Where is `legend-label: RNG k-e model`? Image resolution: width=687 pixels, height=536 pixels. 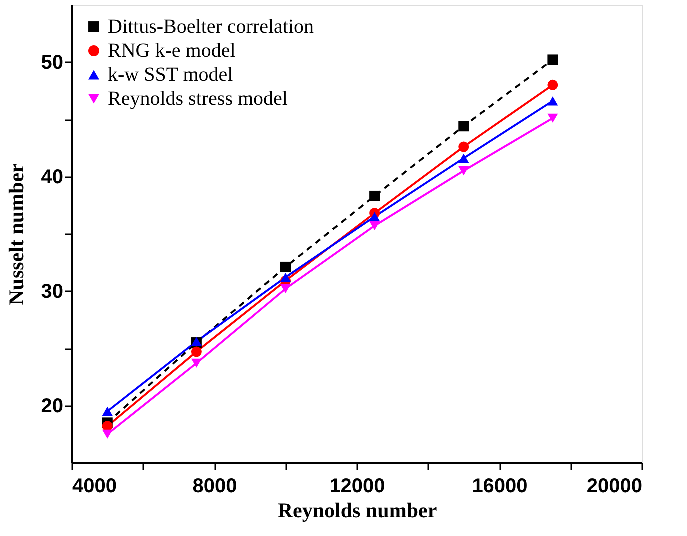
legend-label: RNG k-e model is located at coordinates (172, 51).